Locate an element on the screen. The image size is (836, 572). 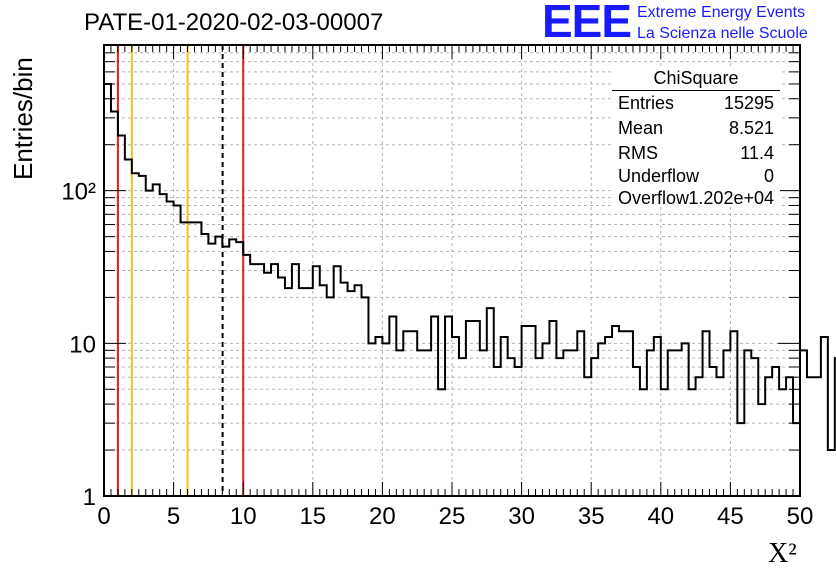
stats-label: RMS is located at coordinates (638, 153).